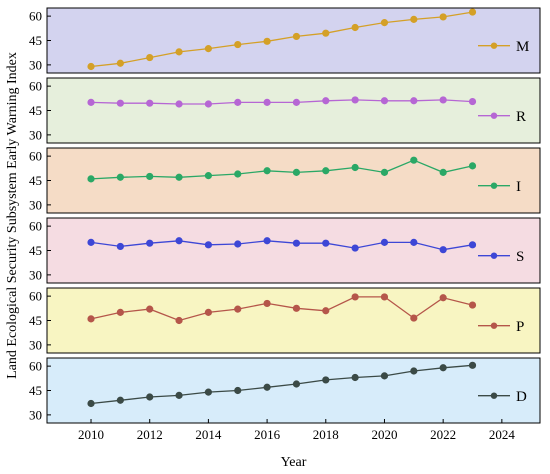 This screenshot has height=474, width=550. I want to click on series-line-p, so click(281, 309).